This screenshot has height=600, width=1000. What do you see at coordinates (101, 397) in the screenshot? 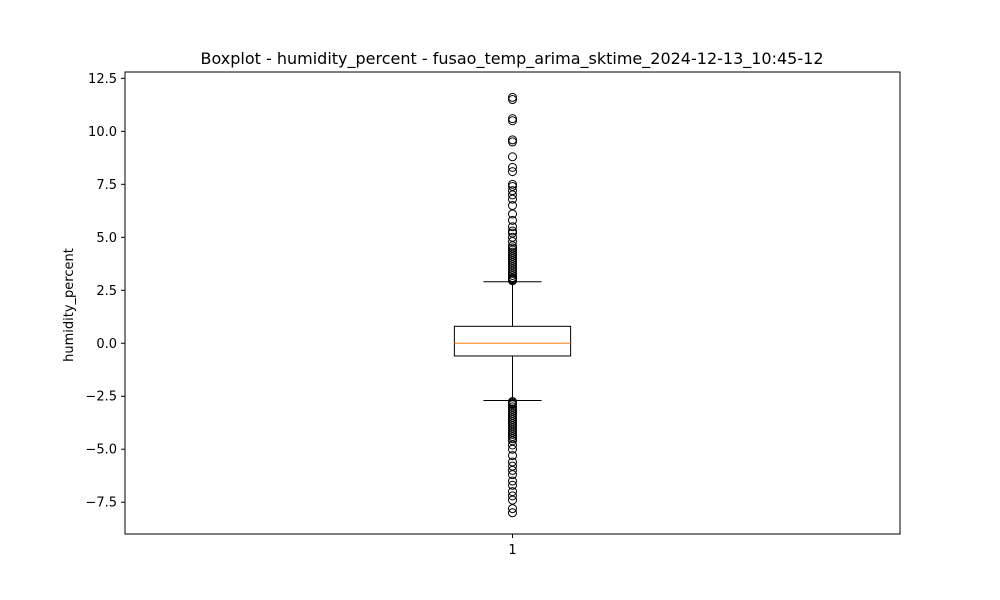
I see `y-tick-label: −2.5` at bounding box center [101, 397].